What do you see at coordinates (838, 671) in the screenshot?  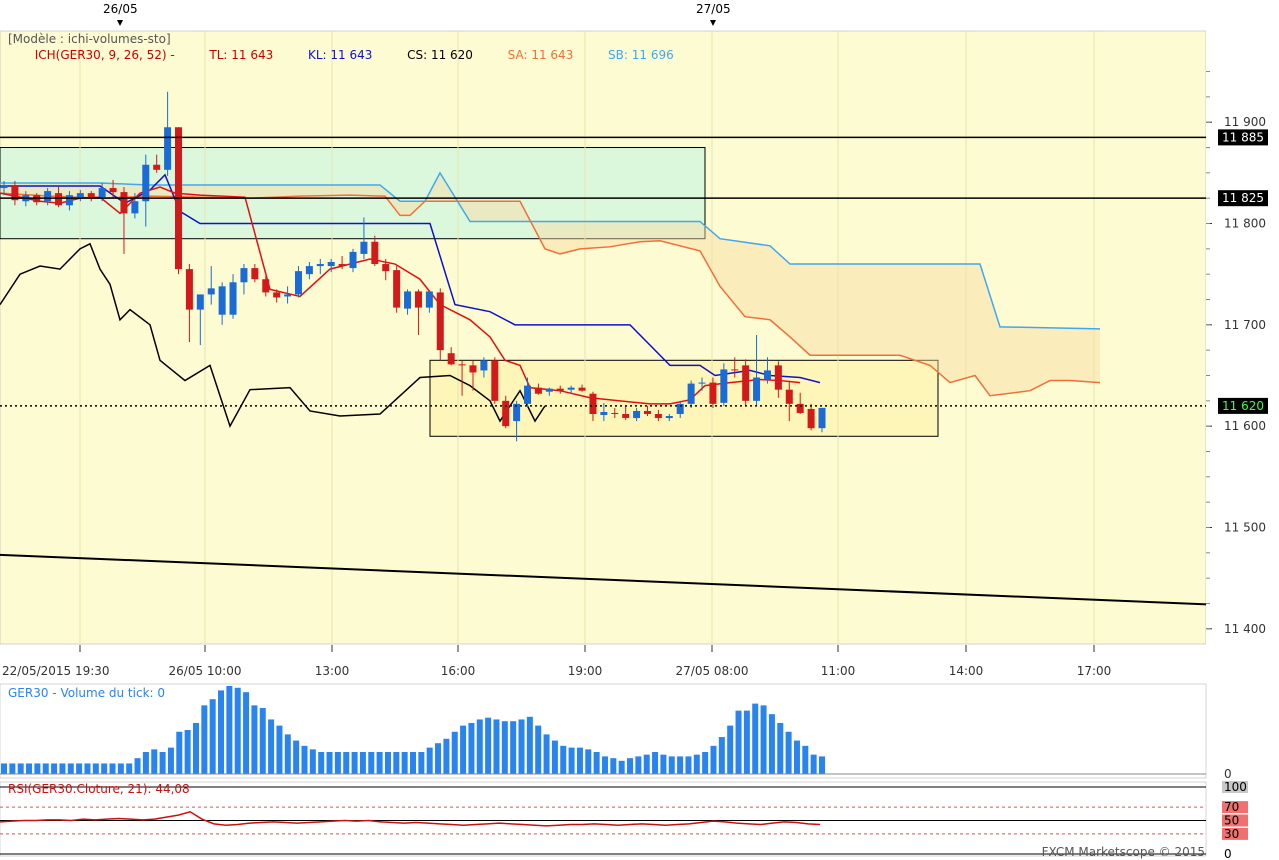 I see `time-tick-label: 11:00` at bounding box center [838, 671].